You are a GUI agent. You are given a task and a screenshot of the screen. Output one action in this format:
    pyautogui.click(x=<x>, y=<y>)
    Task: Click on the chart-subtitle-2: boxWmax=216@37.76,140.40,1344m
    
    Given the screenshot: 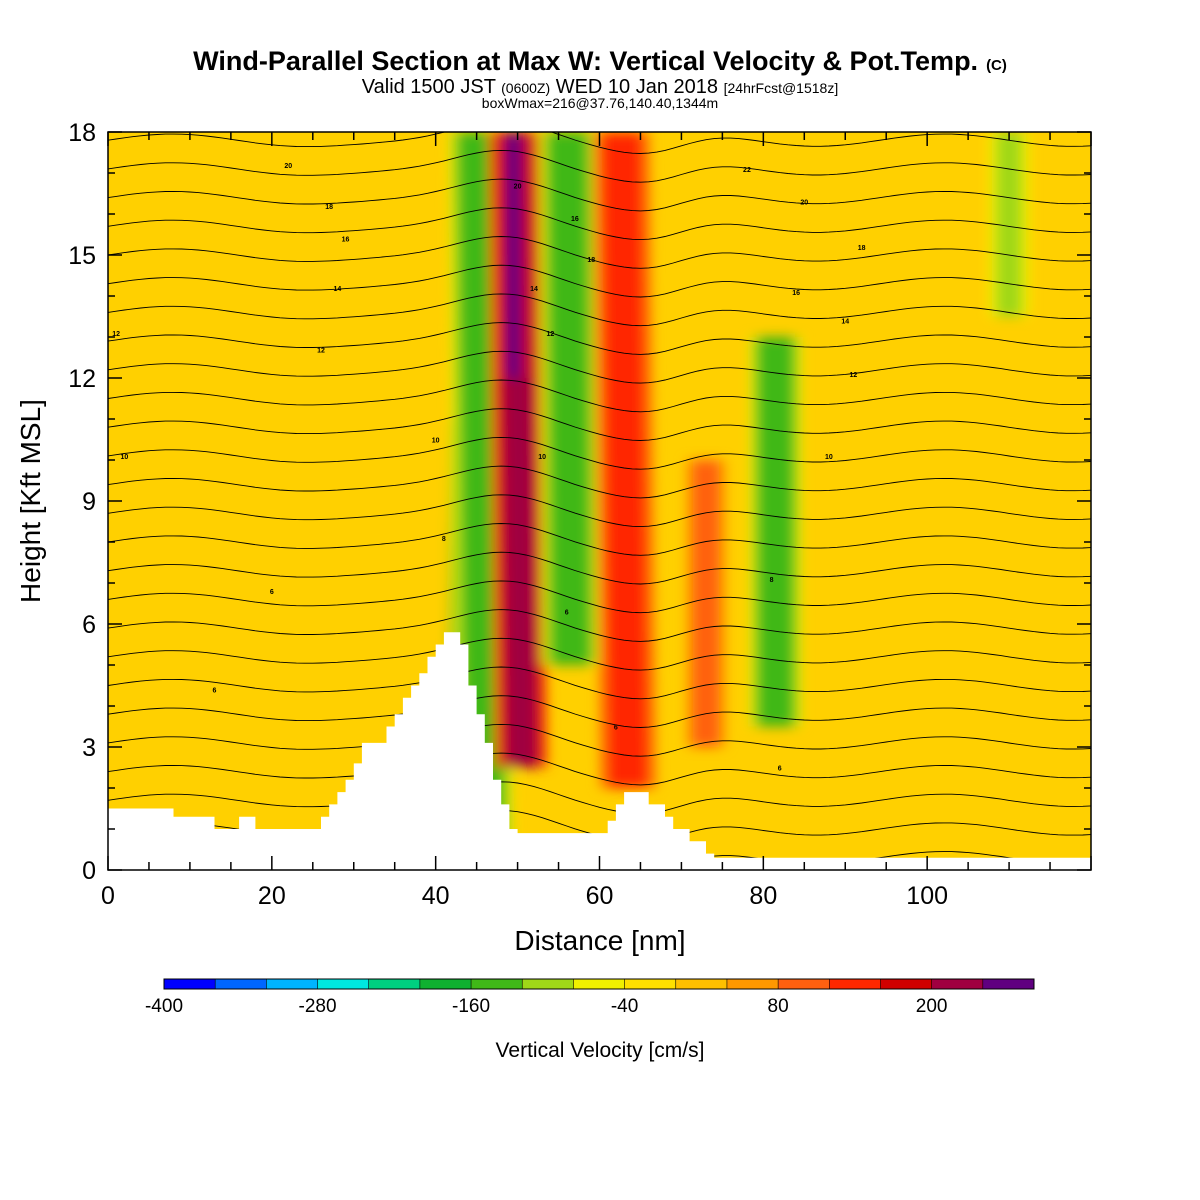 What is the action you would take?
    pyautogui.click(x=600, y=103)
    